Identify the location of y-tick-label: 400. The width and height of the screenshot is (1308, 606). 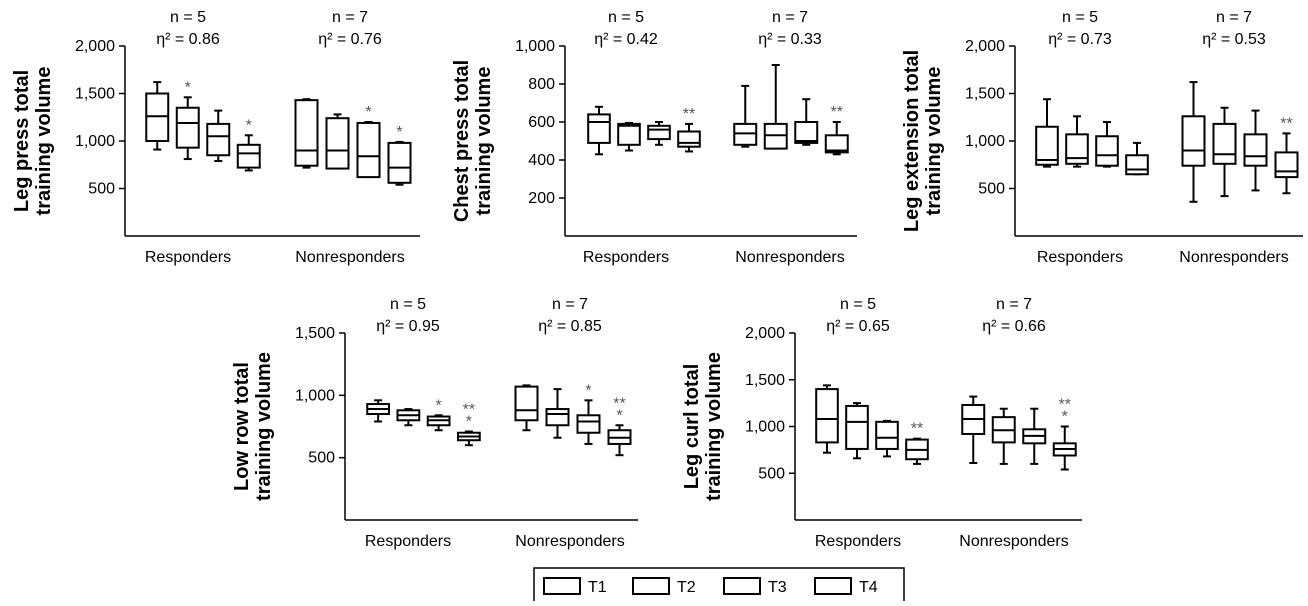
(541, 160).